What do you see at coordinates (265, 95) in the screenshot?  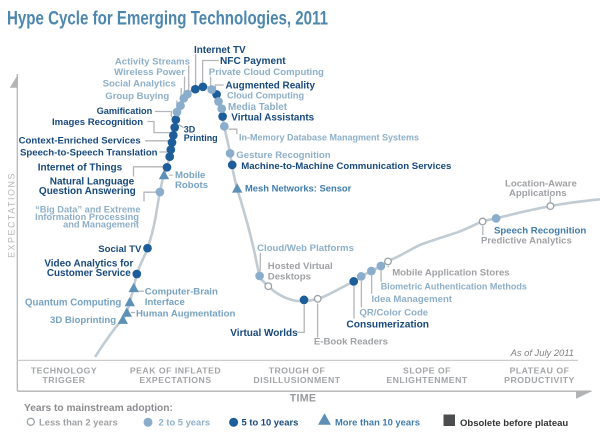 I see `svg-text: Cloud Computing` at bounding box center [265, 95].